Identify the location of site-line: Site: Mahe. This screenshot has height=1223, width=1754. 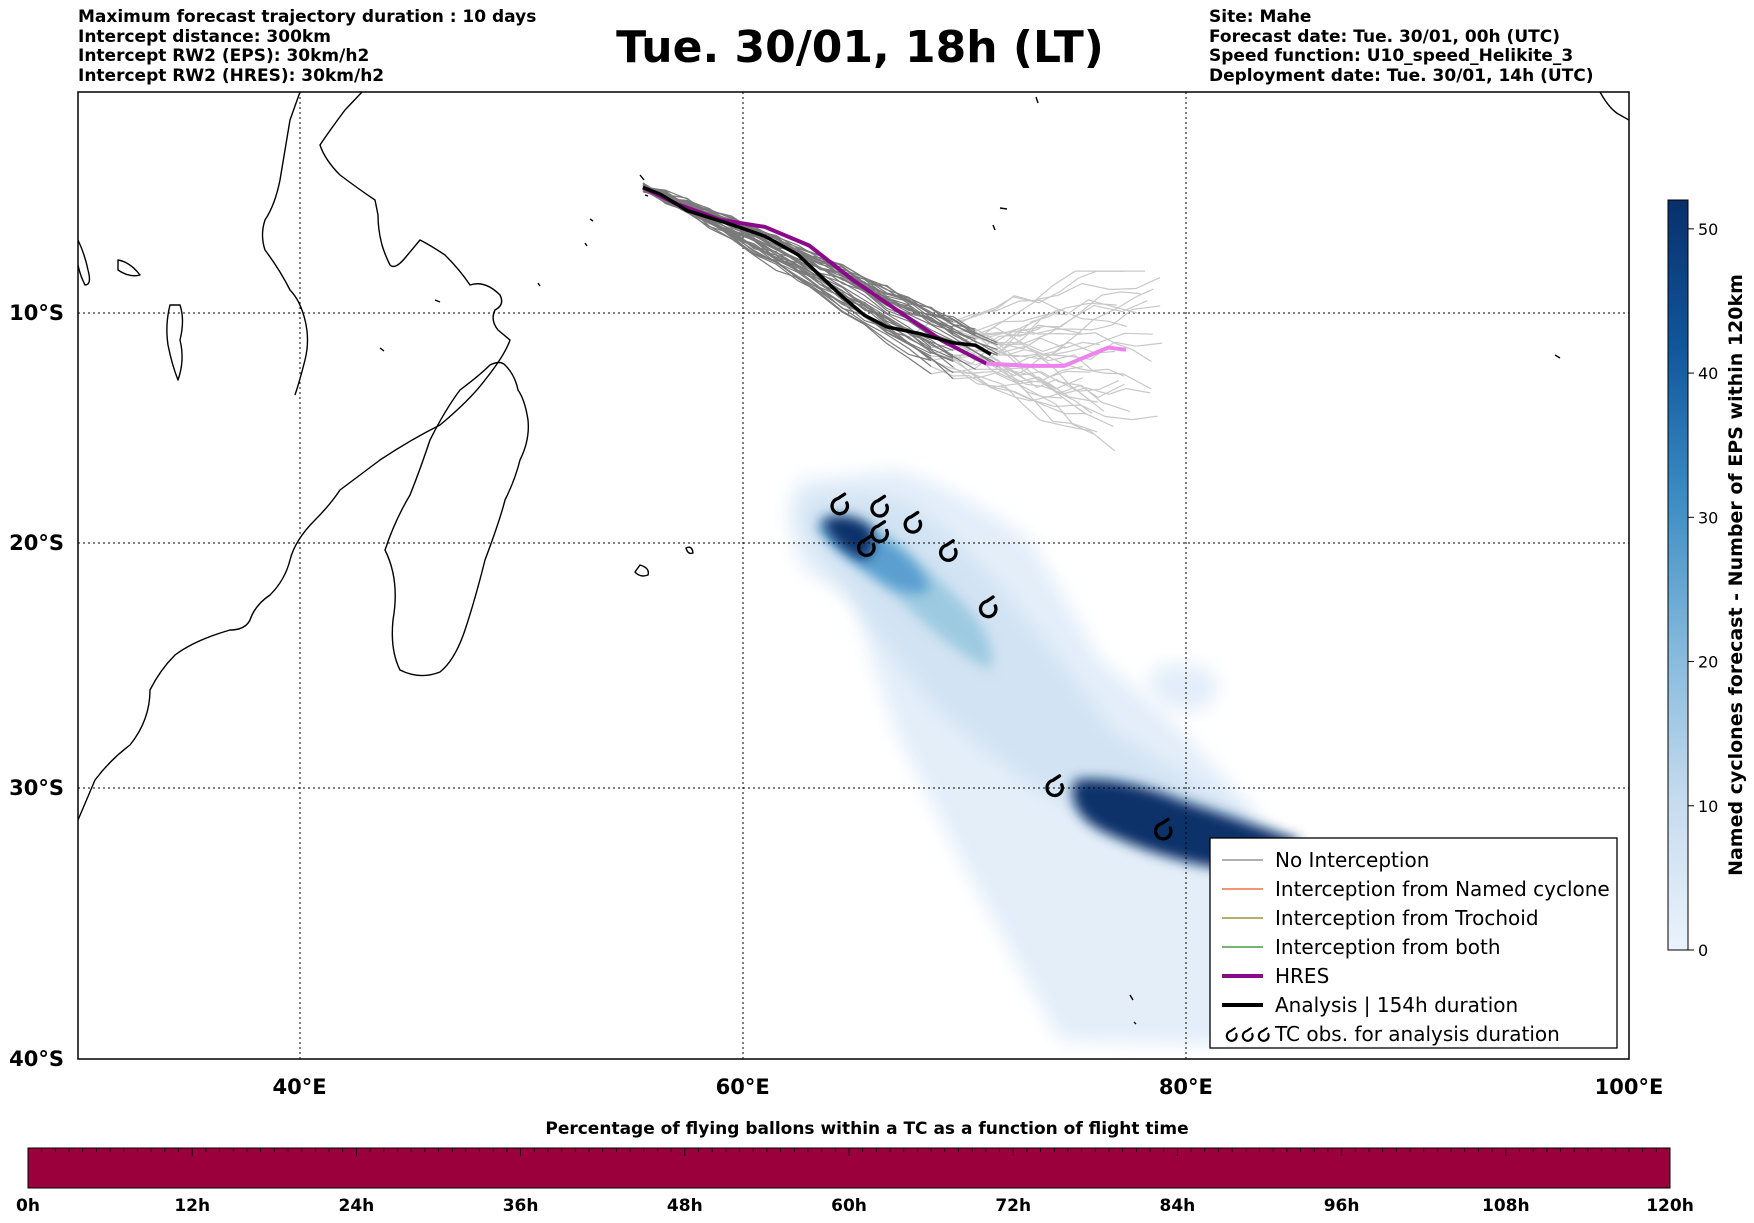
(1260, 17).